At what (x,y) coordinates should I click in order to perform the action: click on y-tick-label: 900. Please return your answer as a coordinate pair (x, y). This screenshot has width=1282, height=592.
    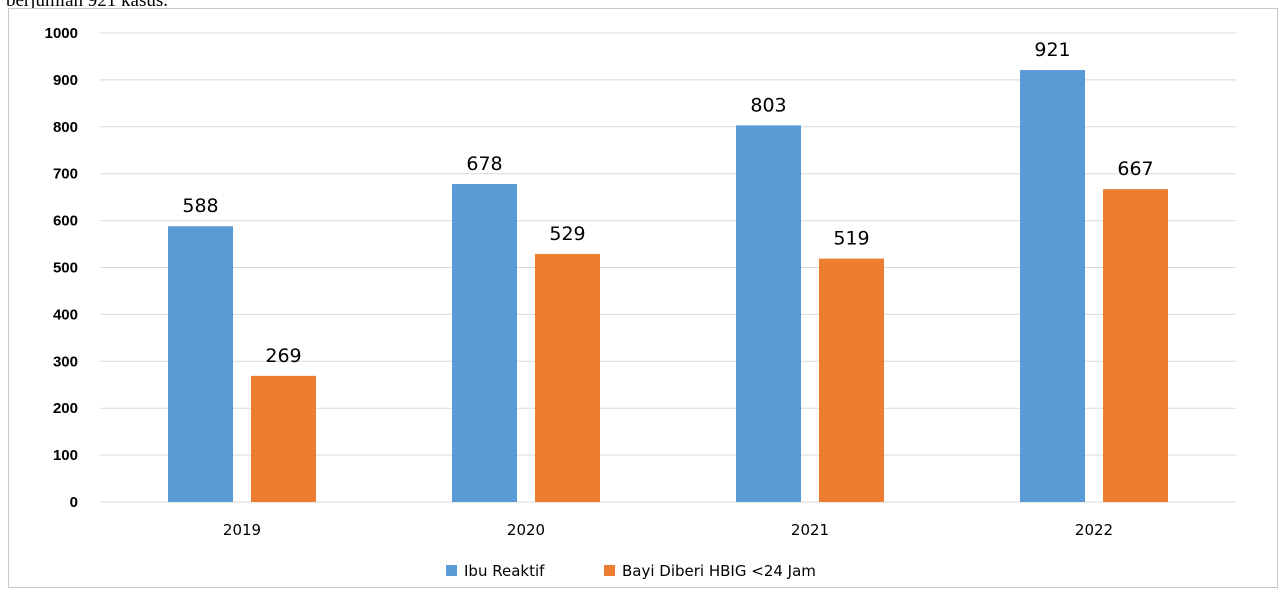
    Looking at the image, I should click on (65, 80).